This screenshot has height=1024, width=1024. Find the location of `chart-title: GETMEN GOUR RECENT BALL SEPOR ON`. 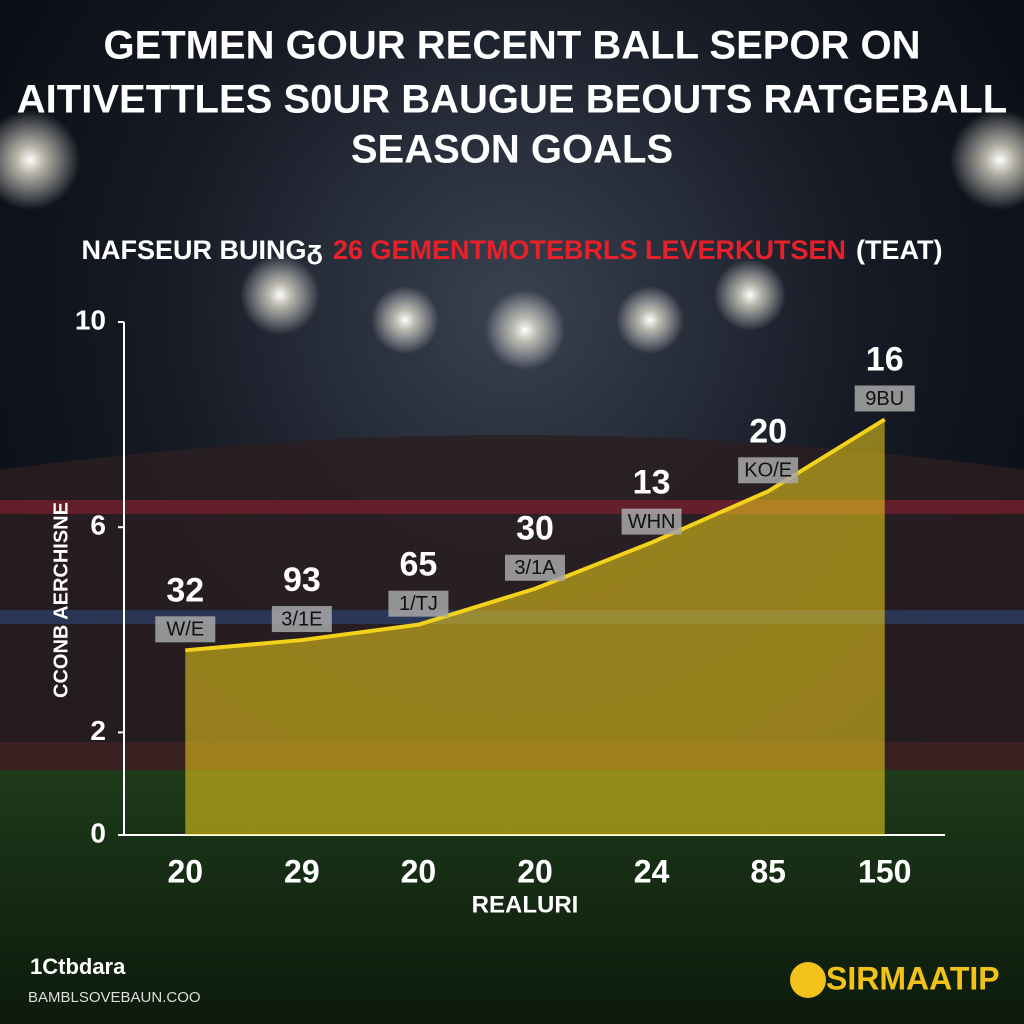

chart-title: GETMEN GOUR RECENT BALL SEPOR ON is located at coordinates (511, 46).